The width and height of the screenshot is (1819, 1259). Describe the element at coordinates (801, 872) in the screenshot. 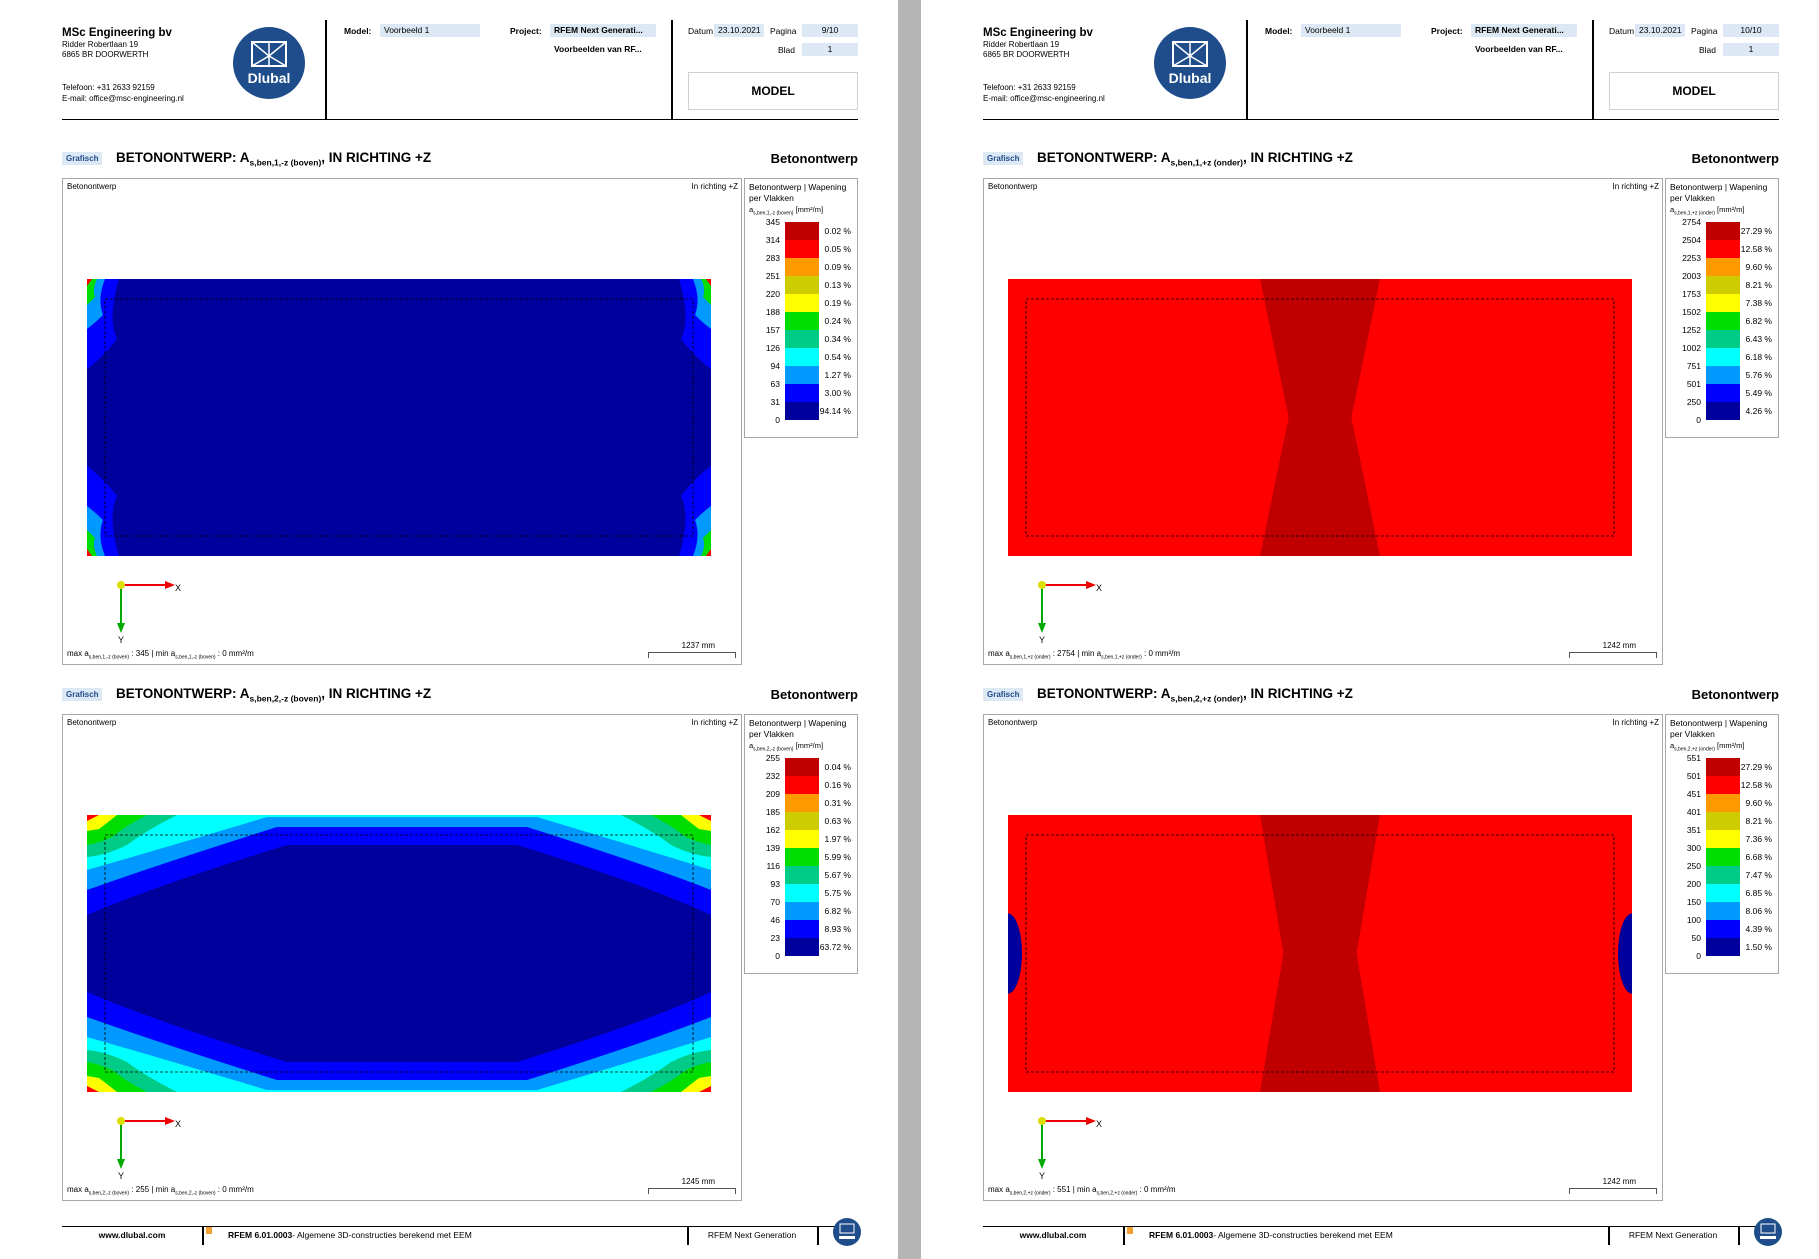

I see `legend-row: 116 5.67 %` at that location.